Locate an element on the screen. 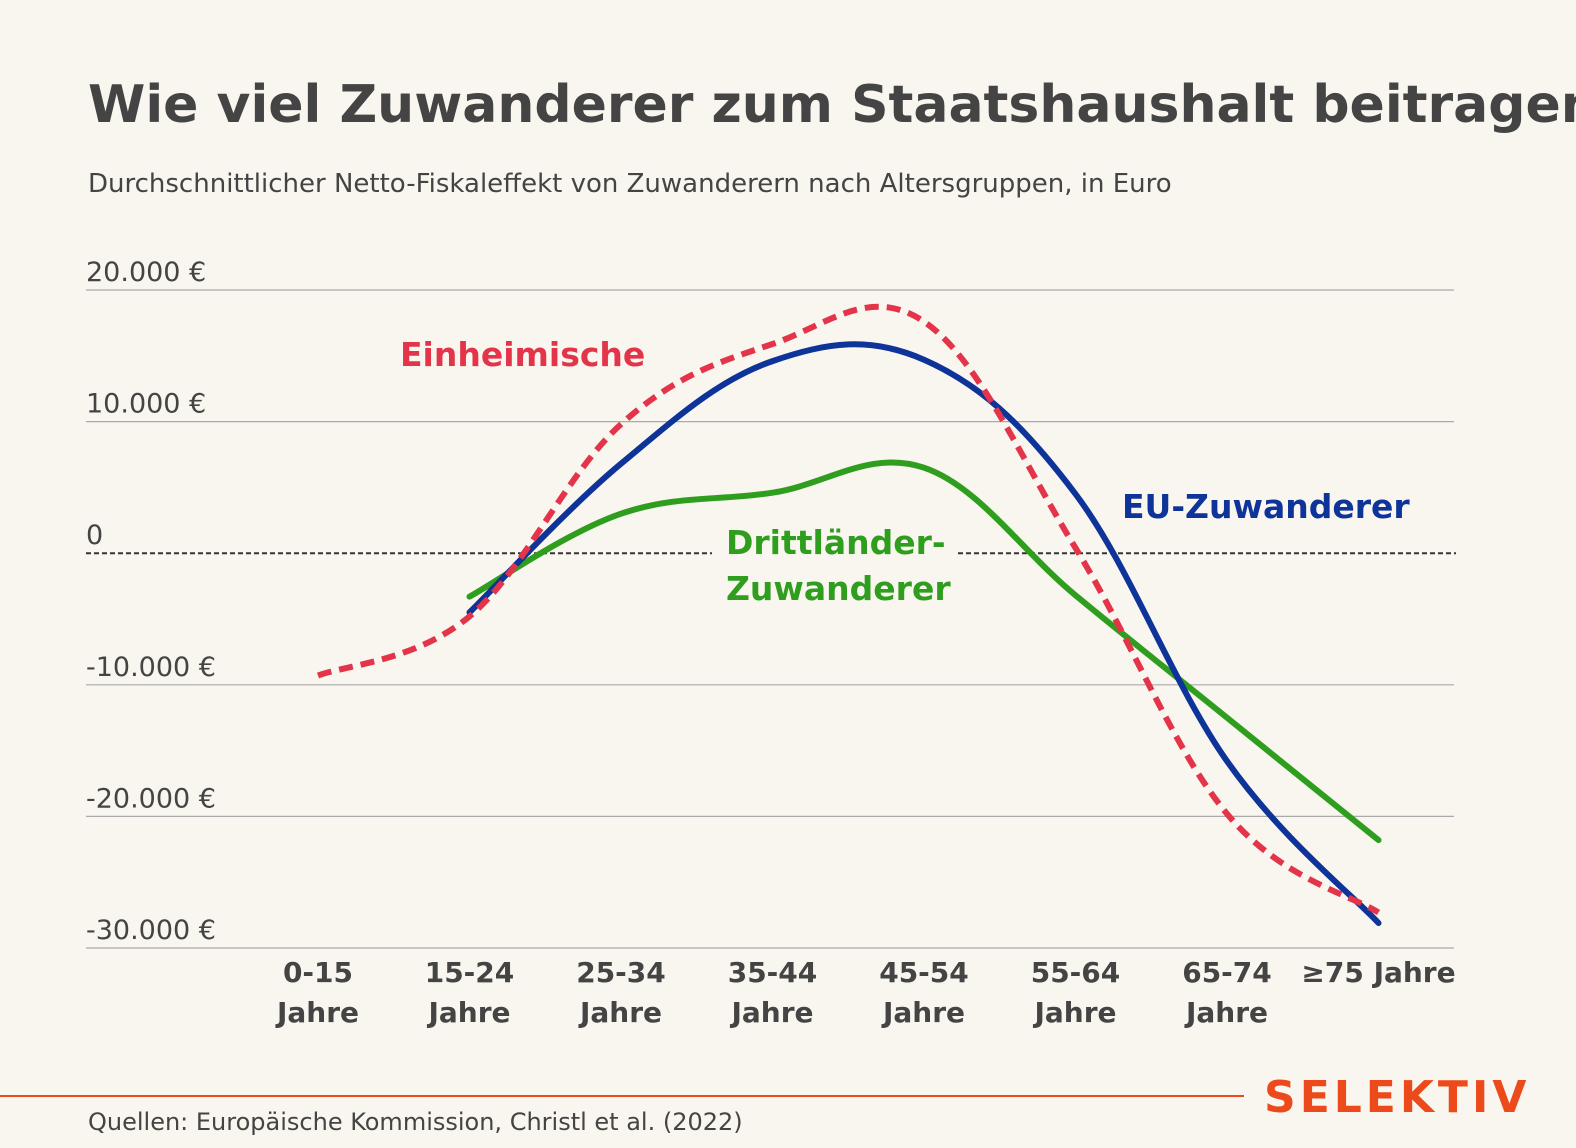 The width and height of the screenshot is (1576, 1148). x-tick-label: 65-74 is located at coordinates (1227, 972).